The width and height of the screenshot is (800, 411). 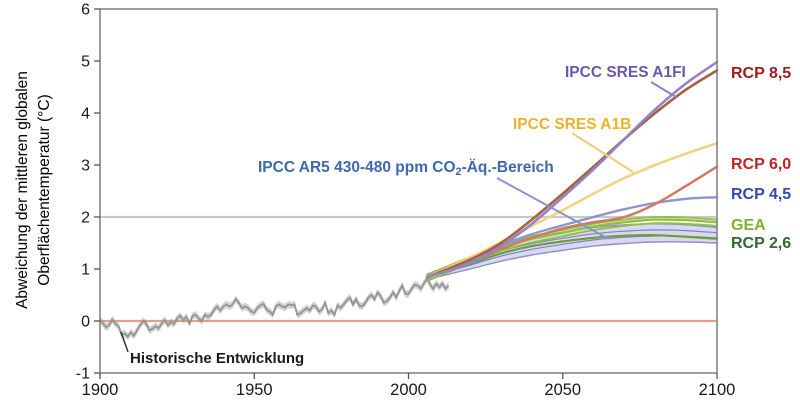 What do you see at coordinates (761, 194) in the screenshot?
I see `label-rcp45: RCP 4,5` at bounding box center [761, 194].